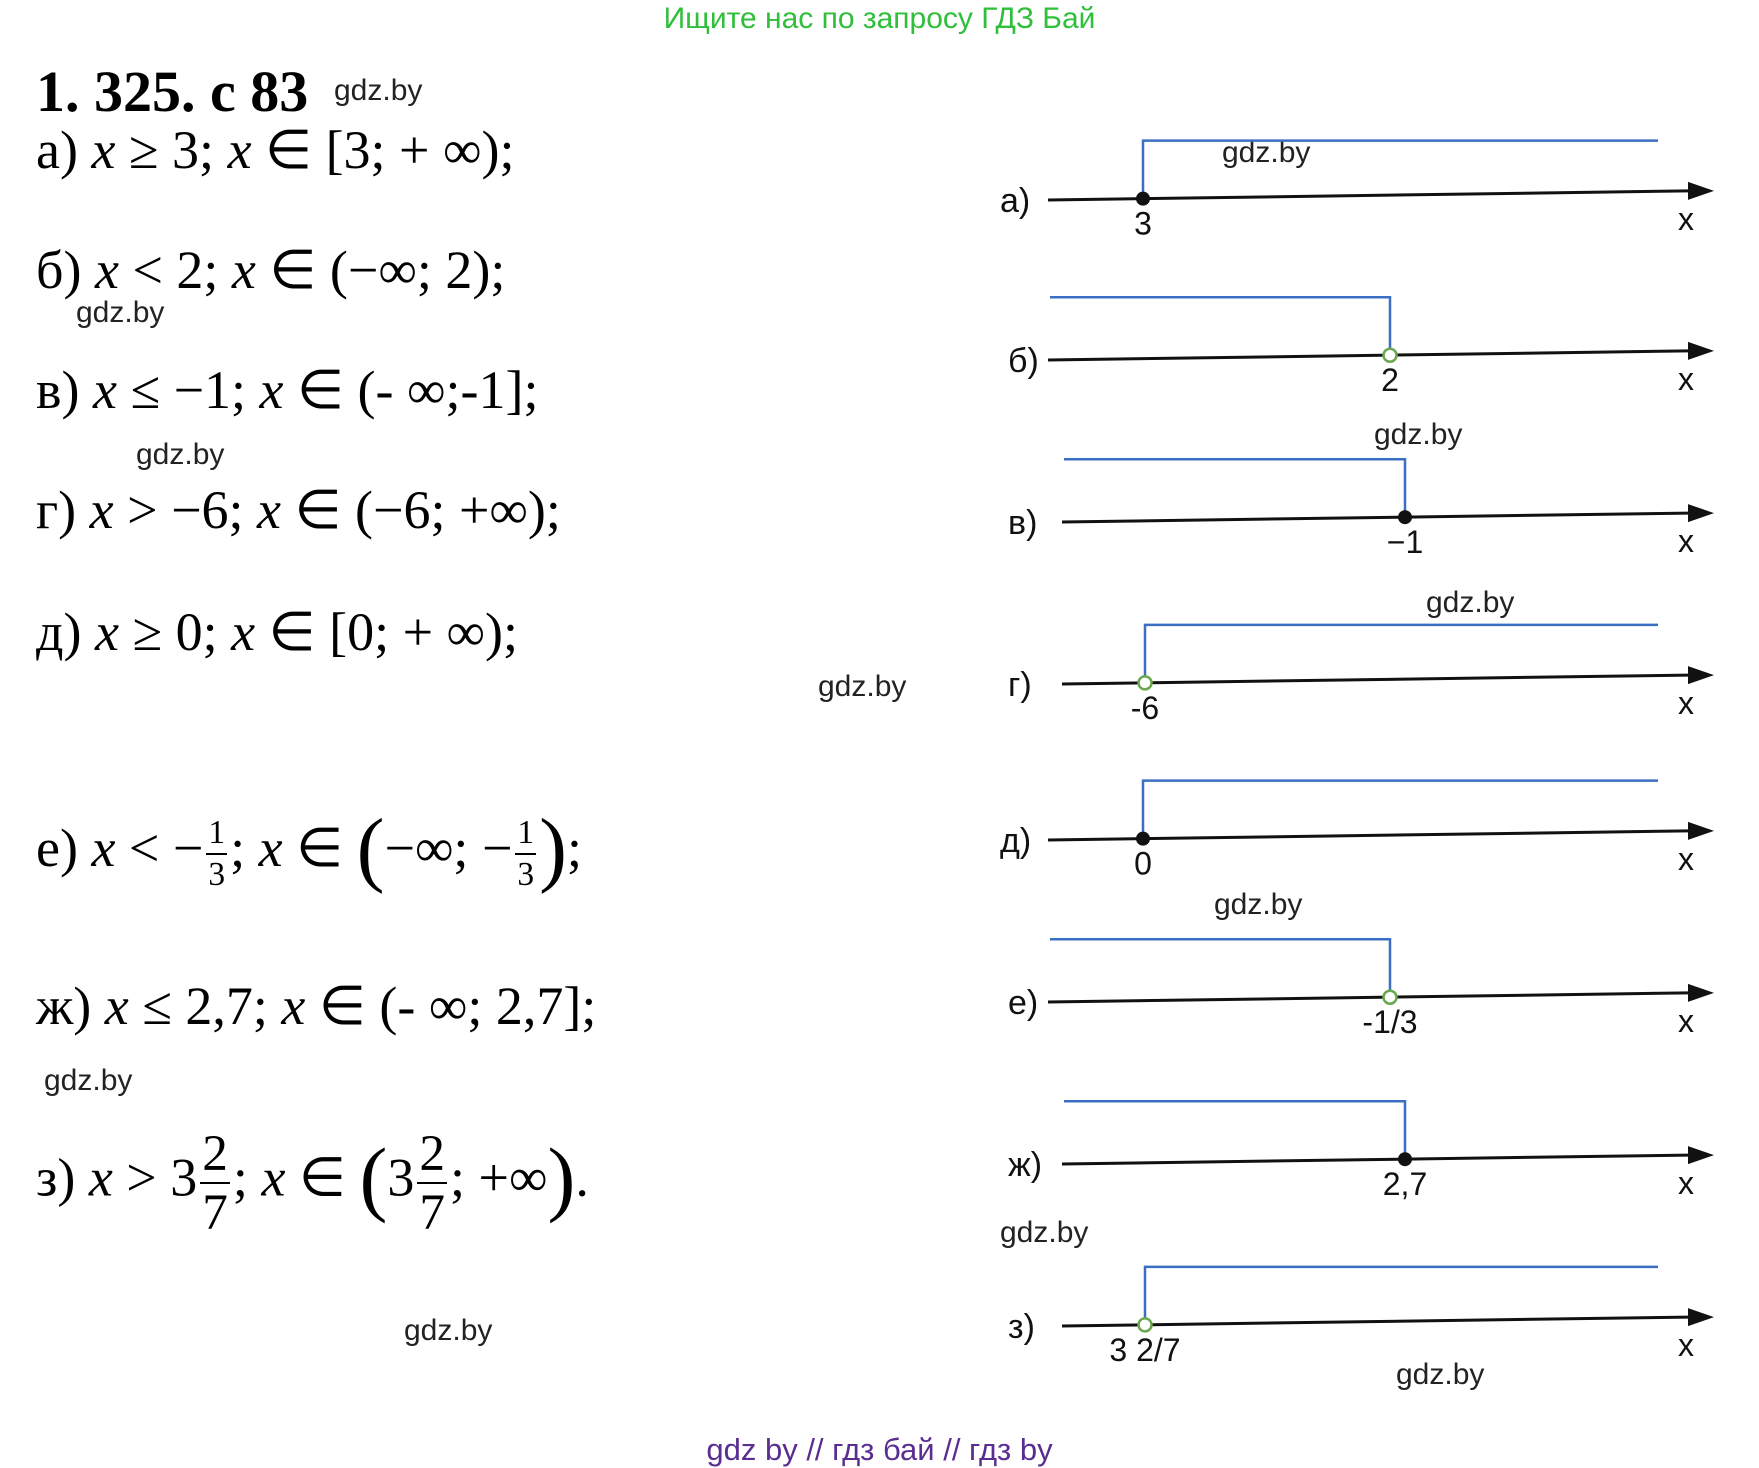  What do you see at coordinates (56, 1177) in the screenshot?
I see `solution-label: з)` at bounding box center [56, 1177].